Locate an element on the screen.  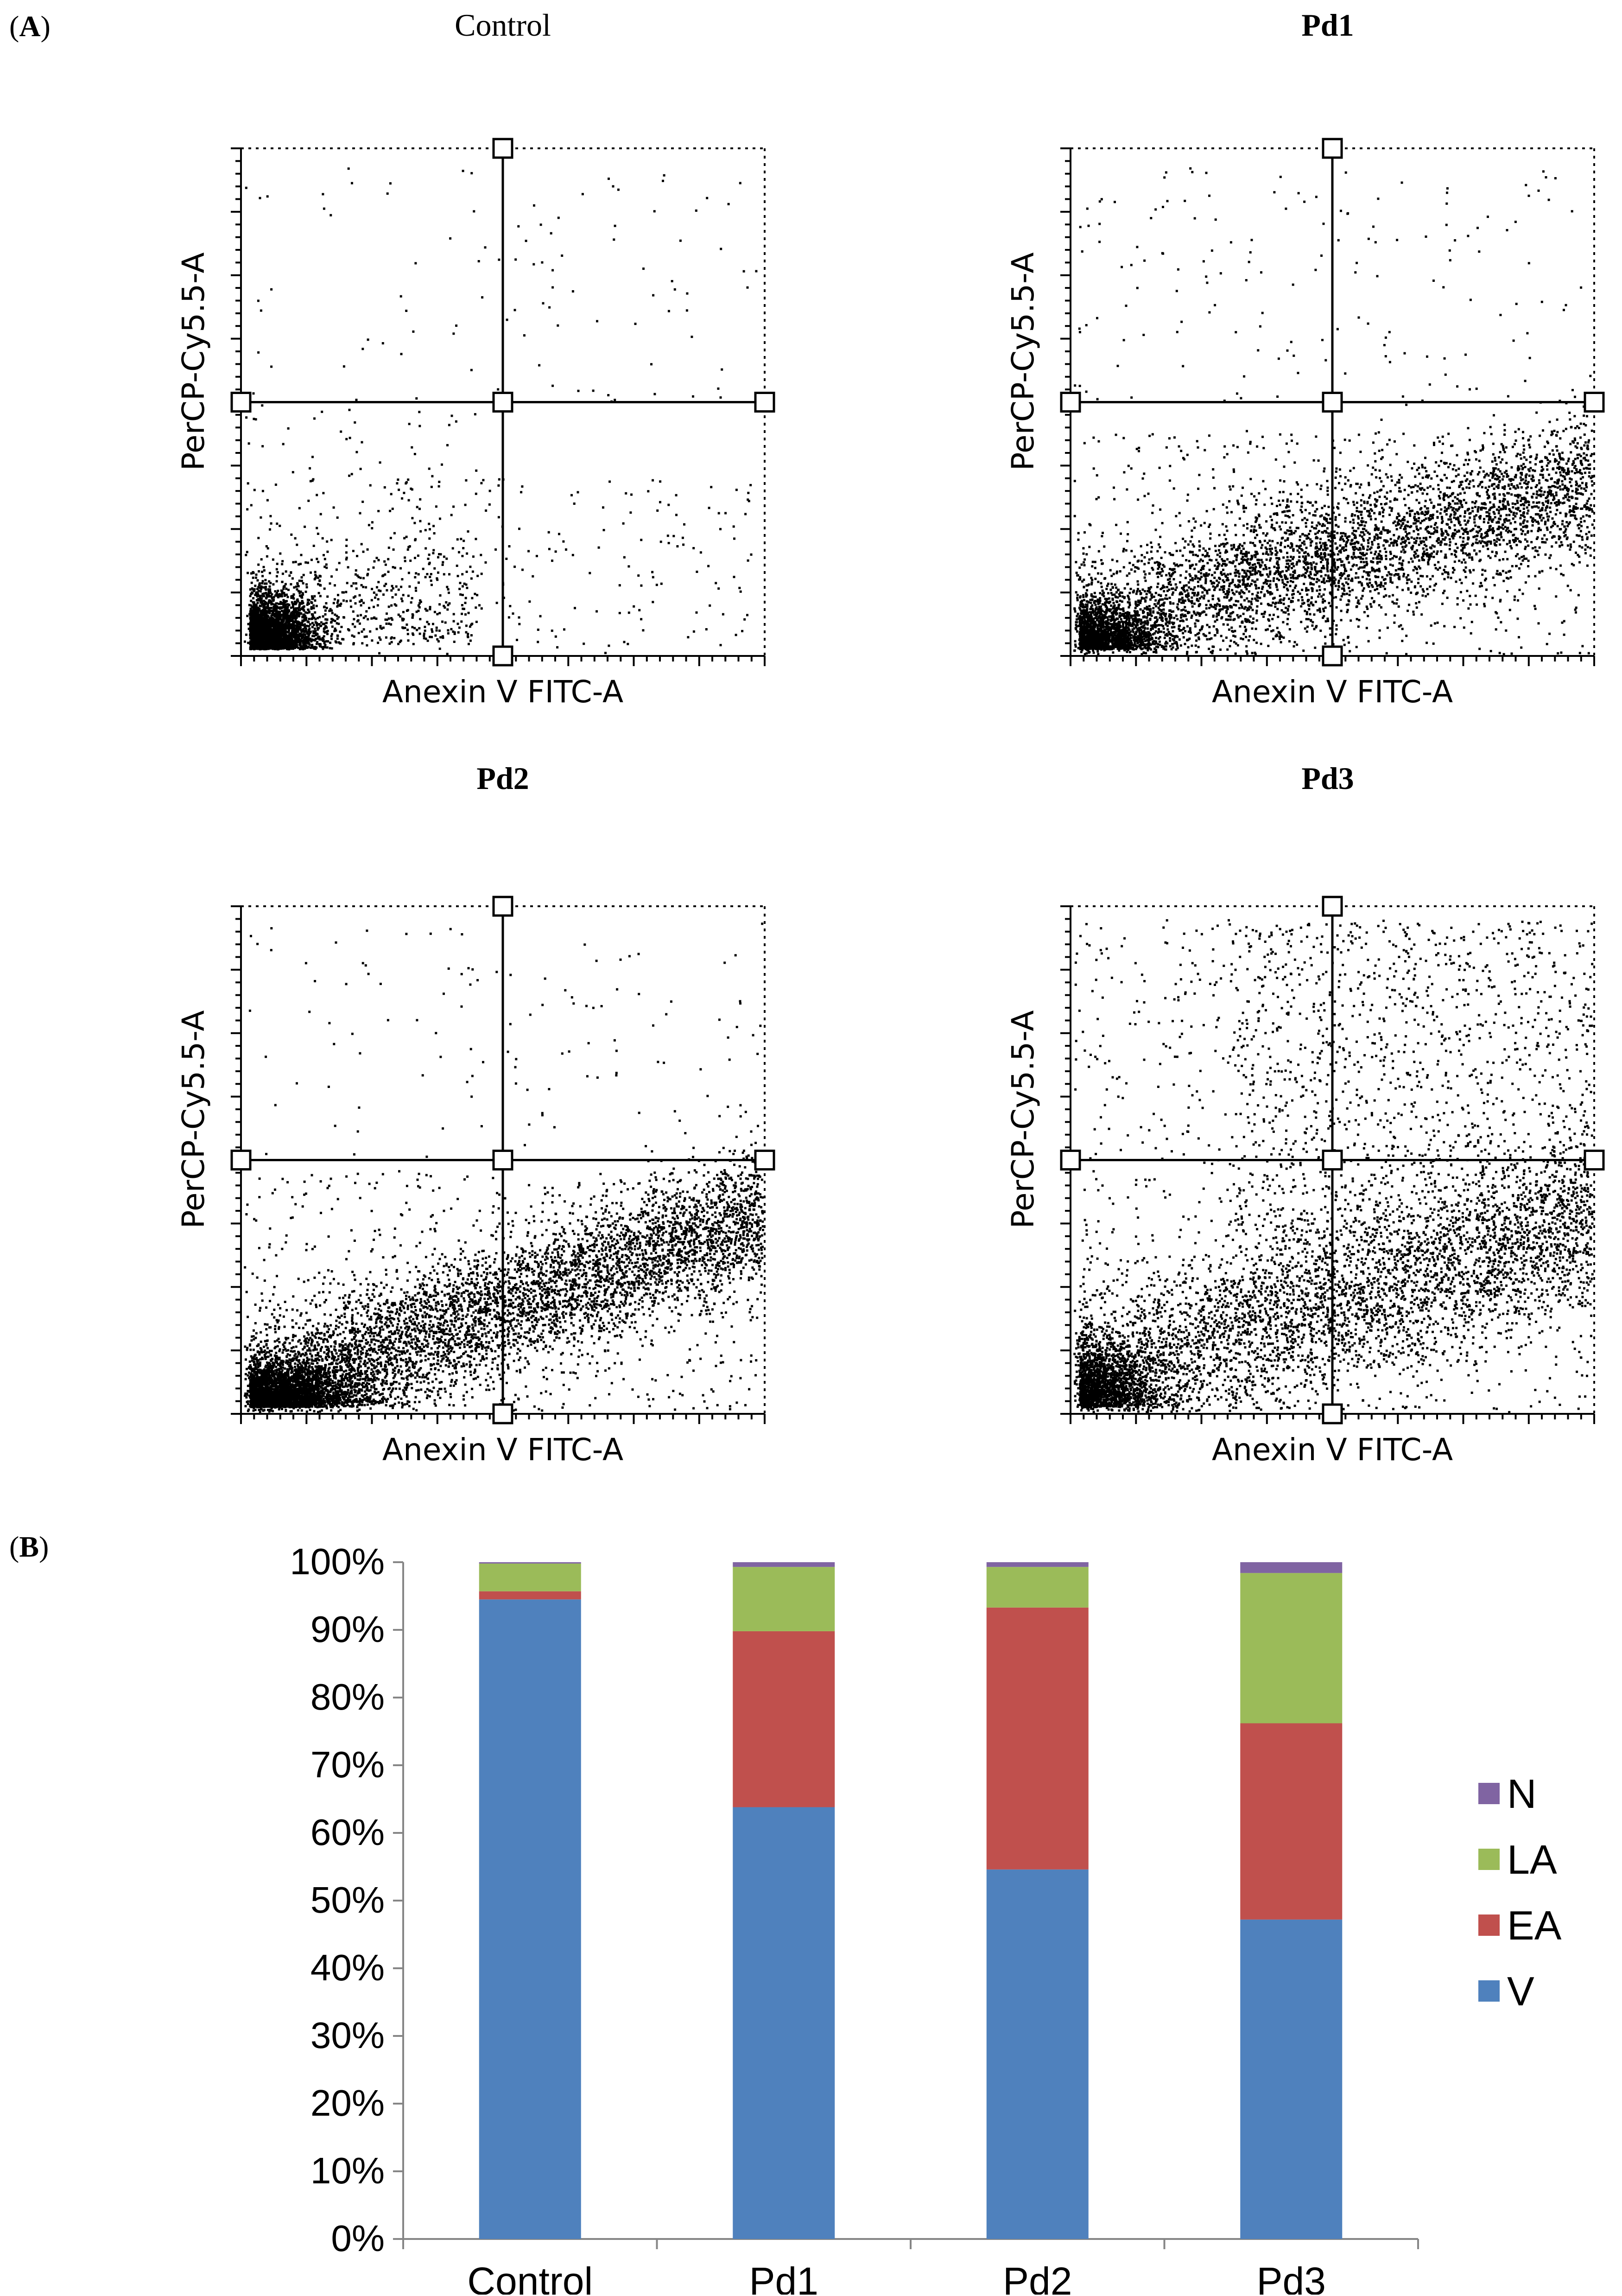
bar-pd3-n is located at coordinates (1291, 1567).